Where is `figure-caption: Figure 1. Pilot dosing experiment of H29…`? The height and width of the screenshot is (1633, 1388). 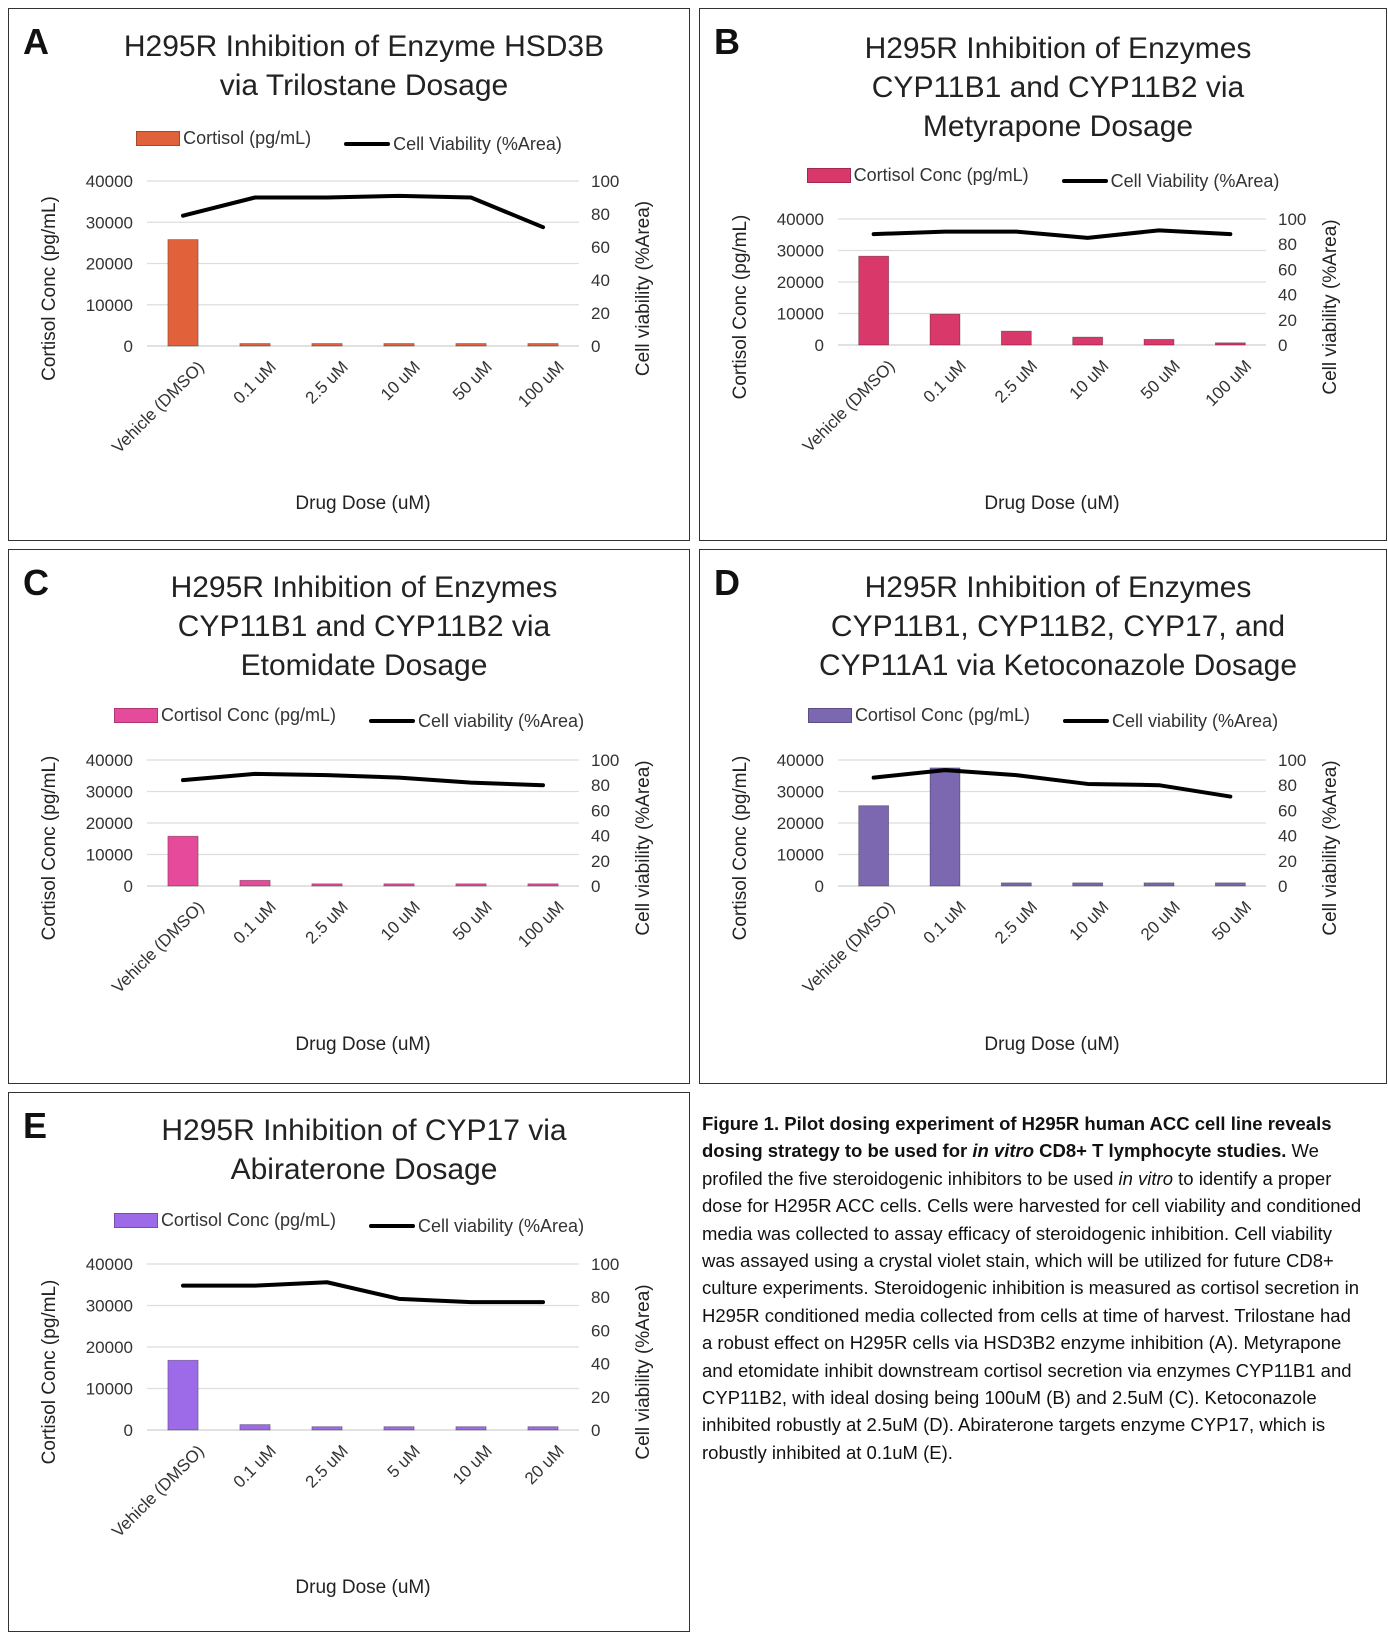 figure-caption: Figure 1. Pilot dosing experiment of H29… is located at coordinates (1032, 1288).